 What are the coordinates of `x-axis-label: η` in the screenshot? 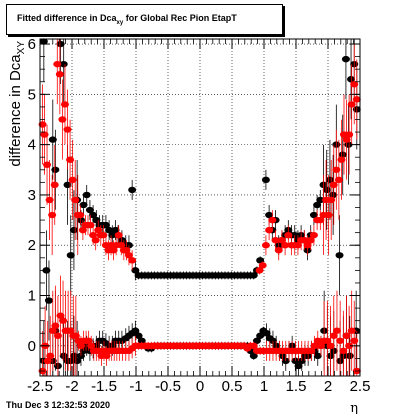 It's located at (354, 407).